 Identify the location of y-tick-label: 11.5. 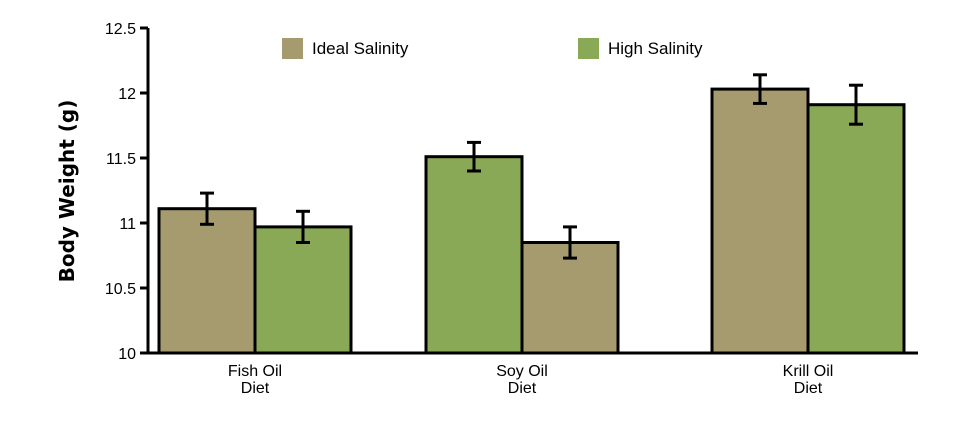
(121, 159).